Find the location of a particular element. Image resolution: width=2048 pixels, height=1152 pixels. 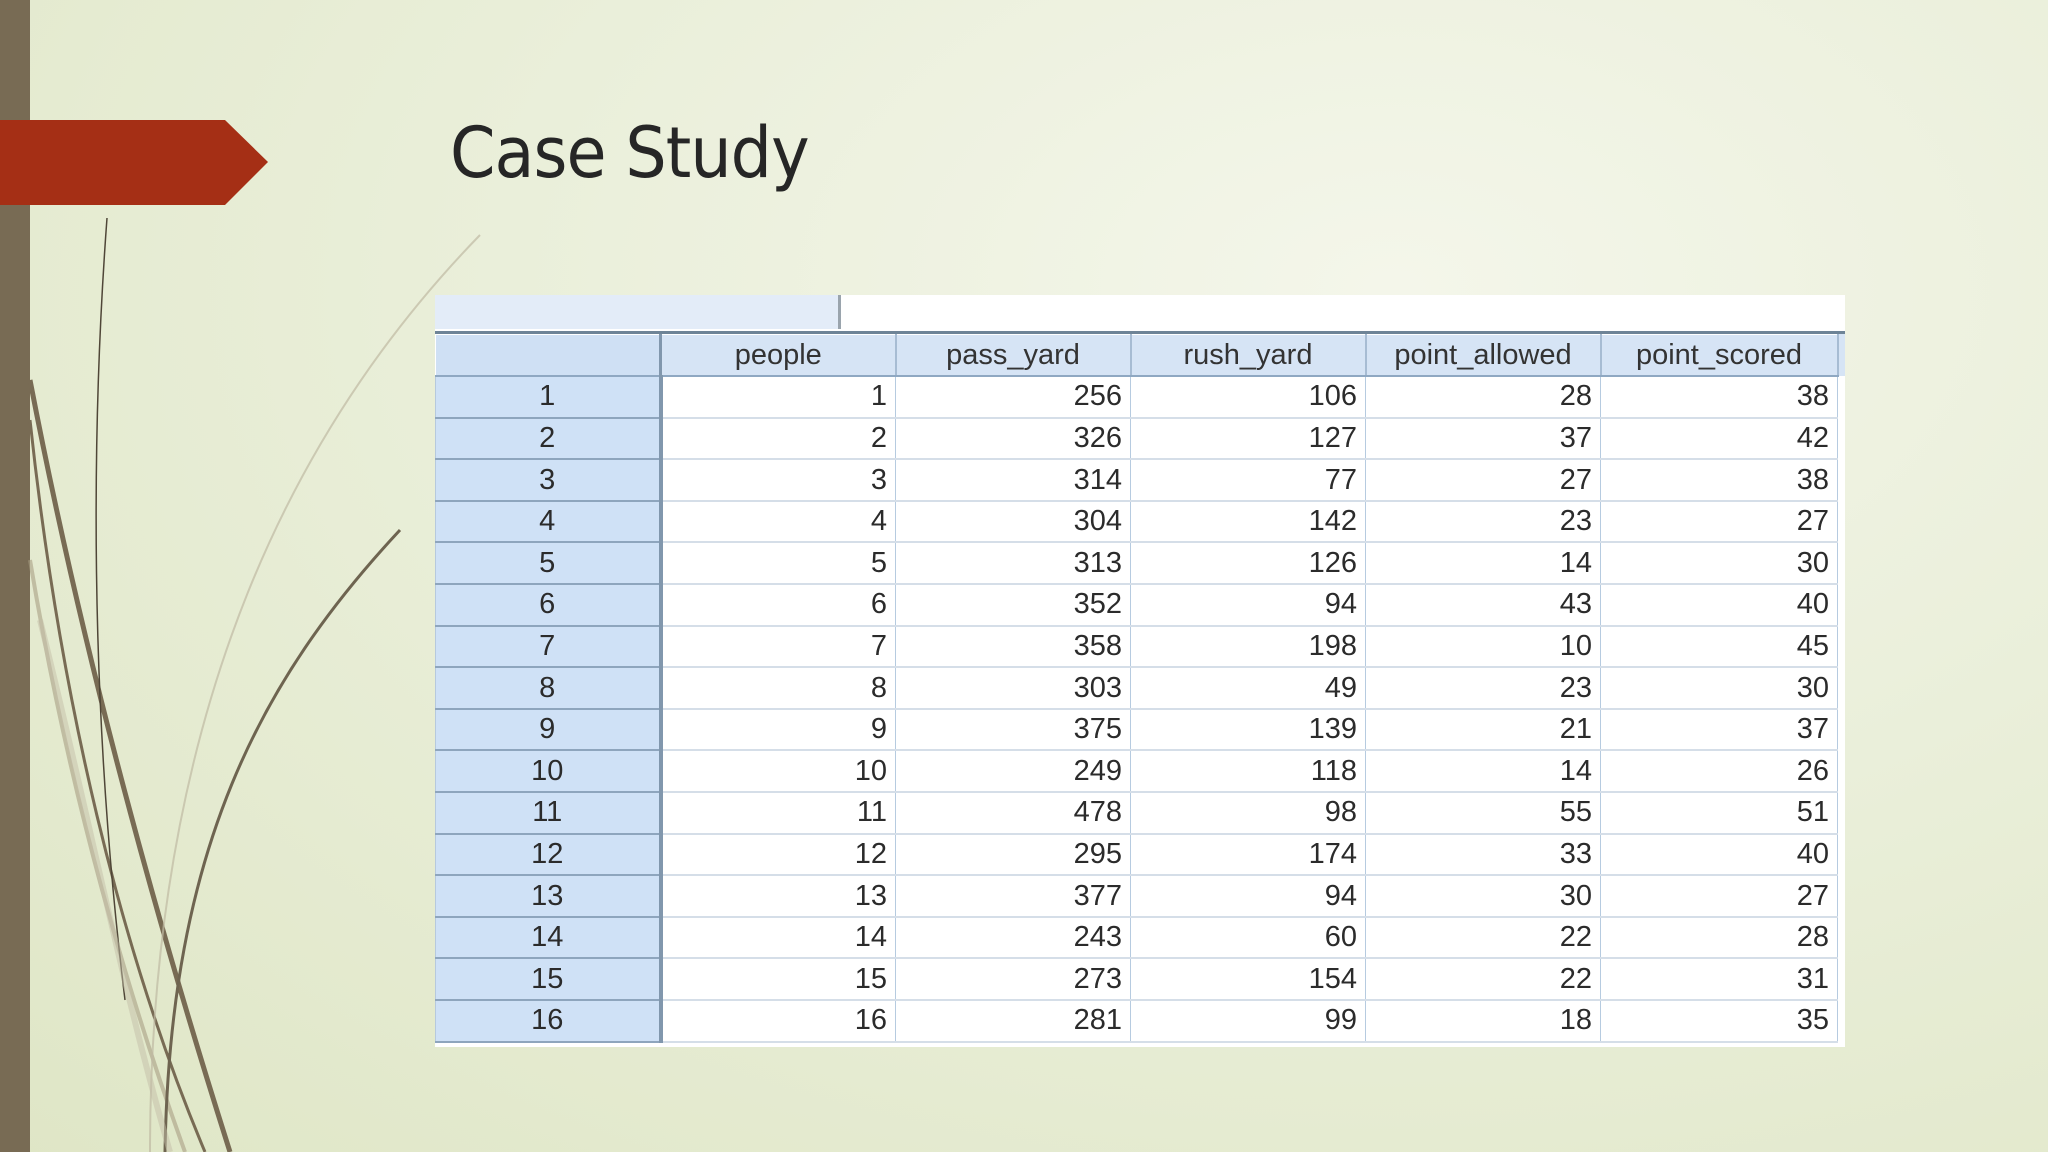

column-header-rush-yard: rush_yard is located at coordinates (1248, 356).